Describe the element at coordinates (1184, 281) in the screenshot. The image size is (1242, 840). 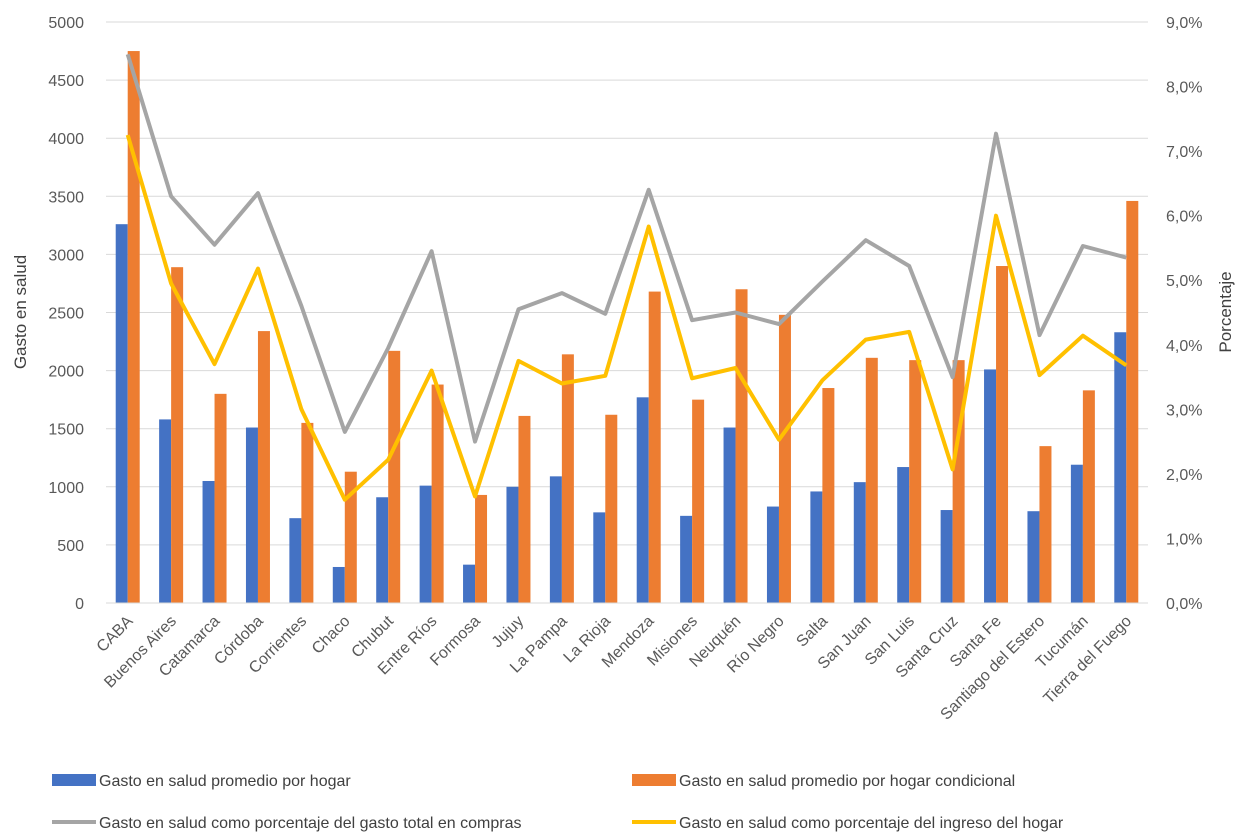
I see `y2-tick-label: 5,0%` at that location.